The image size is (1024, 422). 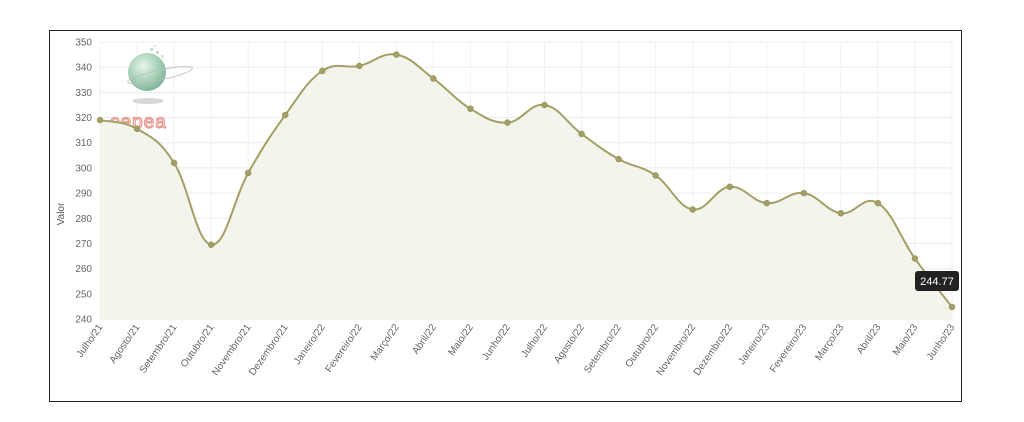 What do you see at coordinates (344, 348) in the screenshot?
I see `x-tick-label: Fevereiro/22` at bounding box center [344, 348].